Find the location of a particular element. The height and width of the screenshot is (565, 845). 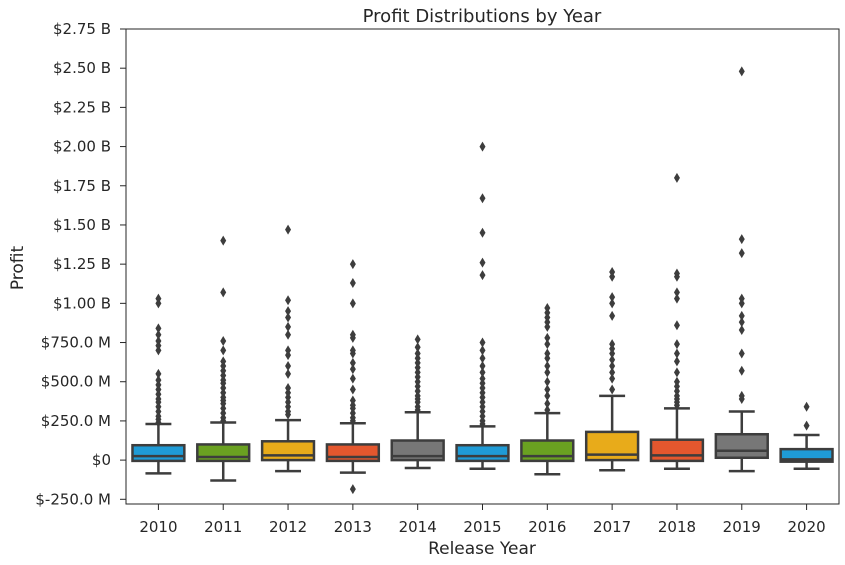

y-tick-label: $1.75 B is located at coordinates (82, 186).